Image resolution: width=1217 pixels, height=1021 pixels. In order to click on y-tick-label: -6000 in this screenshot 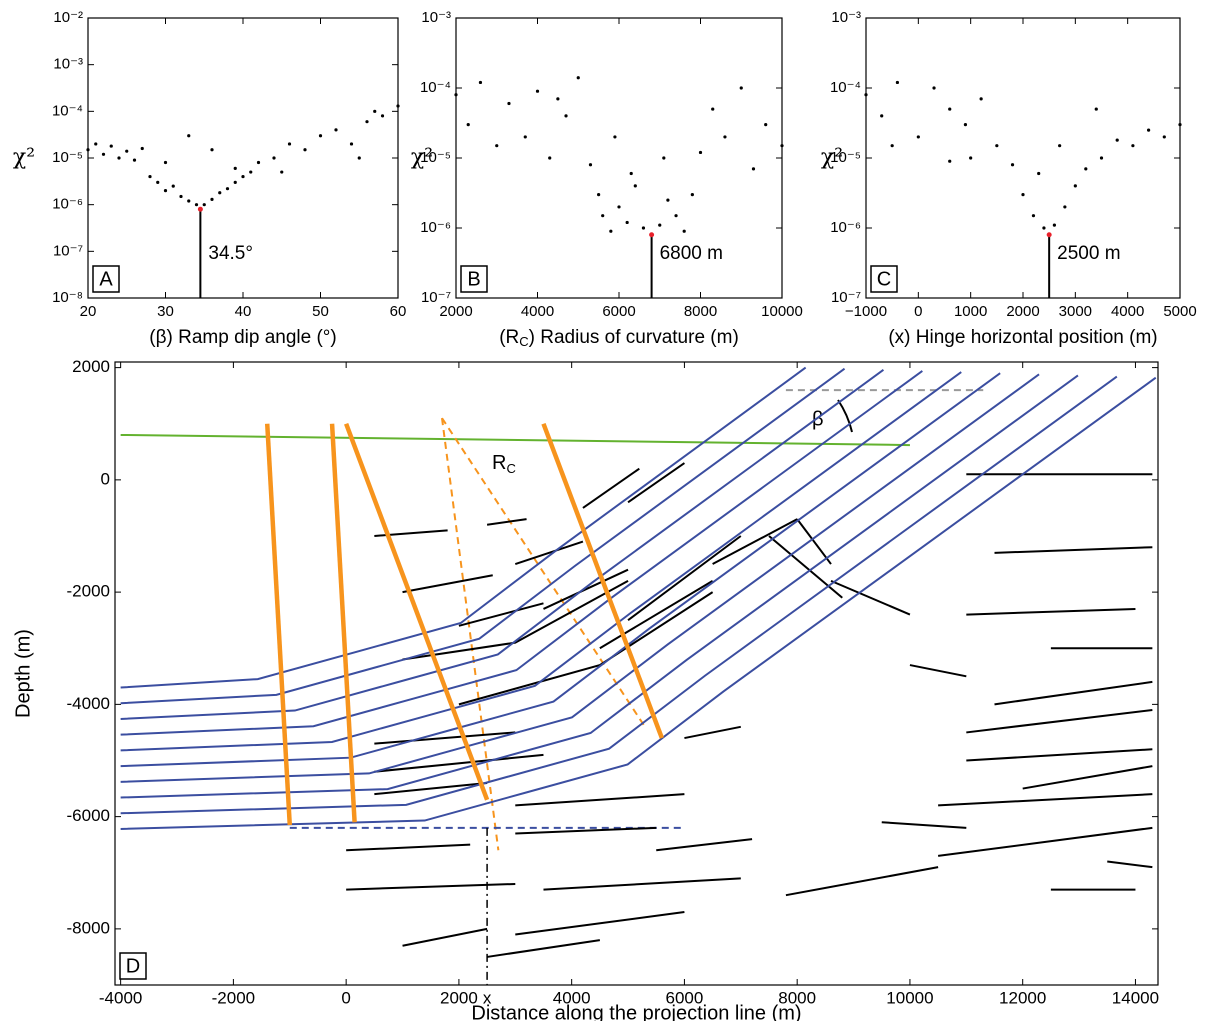, I will do `click(88, 815)`.